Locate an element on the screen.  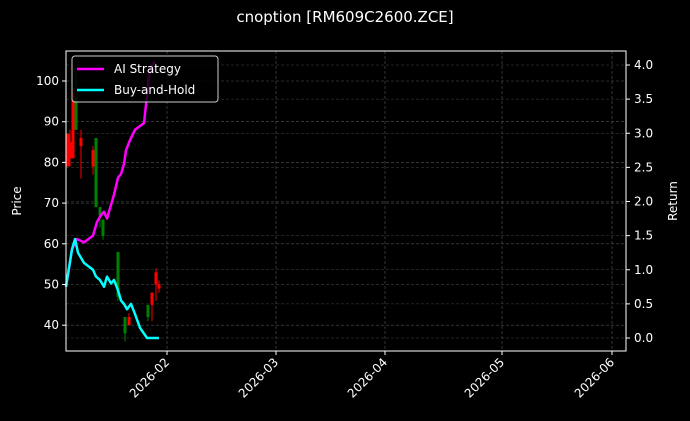
date-tick-label: 2026-05 is located at coordinates (484, 377).